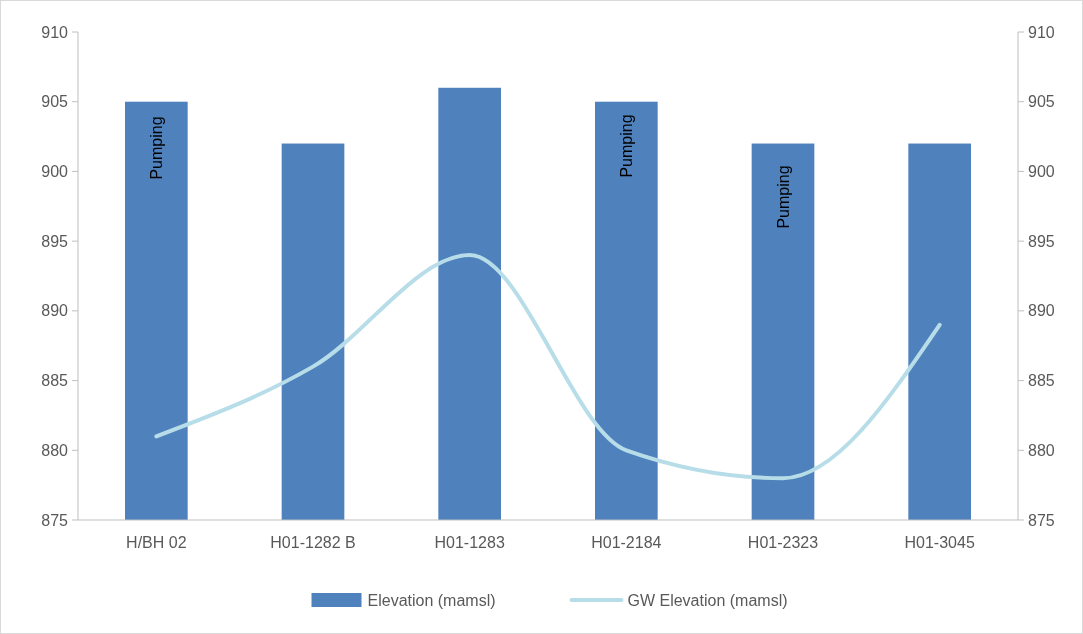 This screenshot has height=634, width=1083. What do you see at coordinates (55, 32) in the screenshot?
I see `y-tick-label: 910` at bounding box center [55, 32].